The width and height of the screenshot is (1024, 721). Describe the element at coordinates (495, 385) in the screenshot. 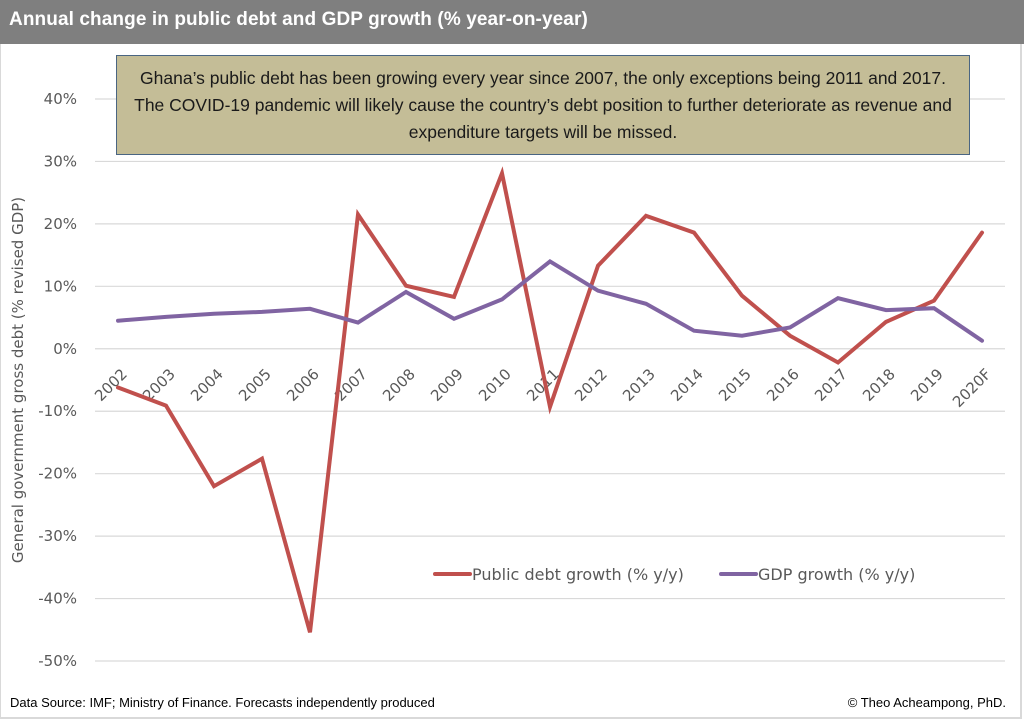

I see `x-tick-label: 2010` at that location.